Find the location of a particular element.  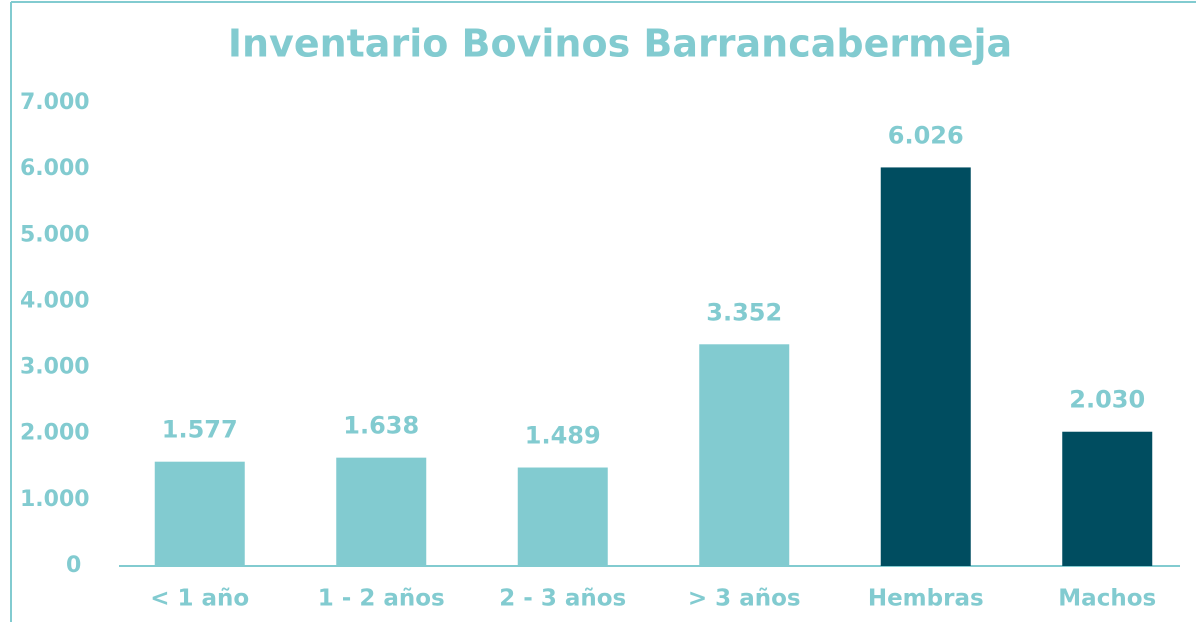

data-label: 1.489 is located at coordinates (563, 436).